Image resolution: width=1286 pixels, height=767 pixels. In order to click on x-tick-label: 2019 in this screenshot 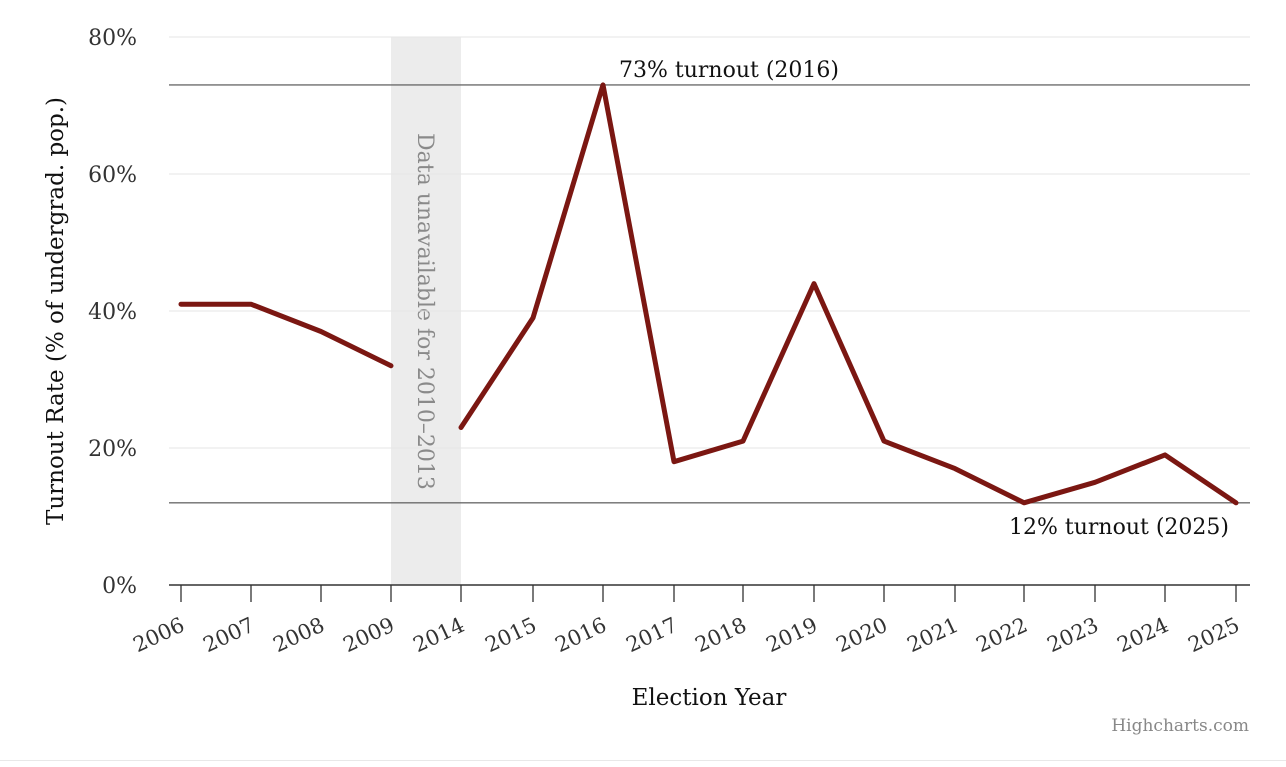, I will do `click(792, 635)`.